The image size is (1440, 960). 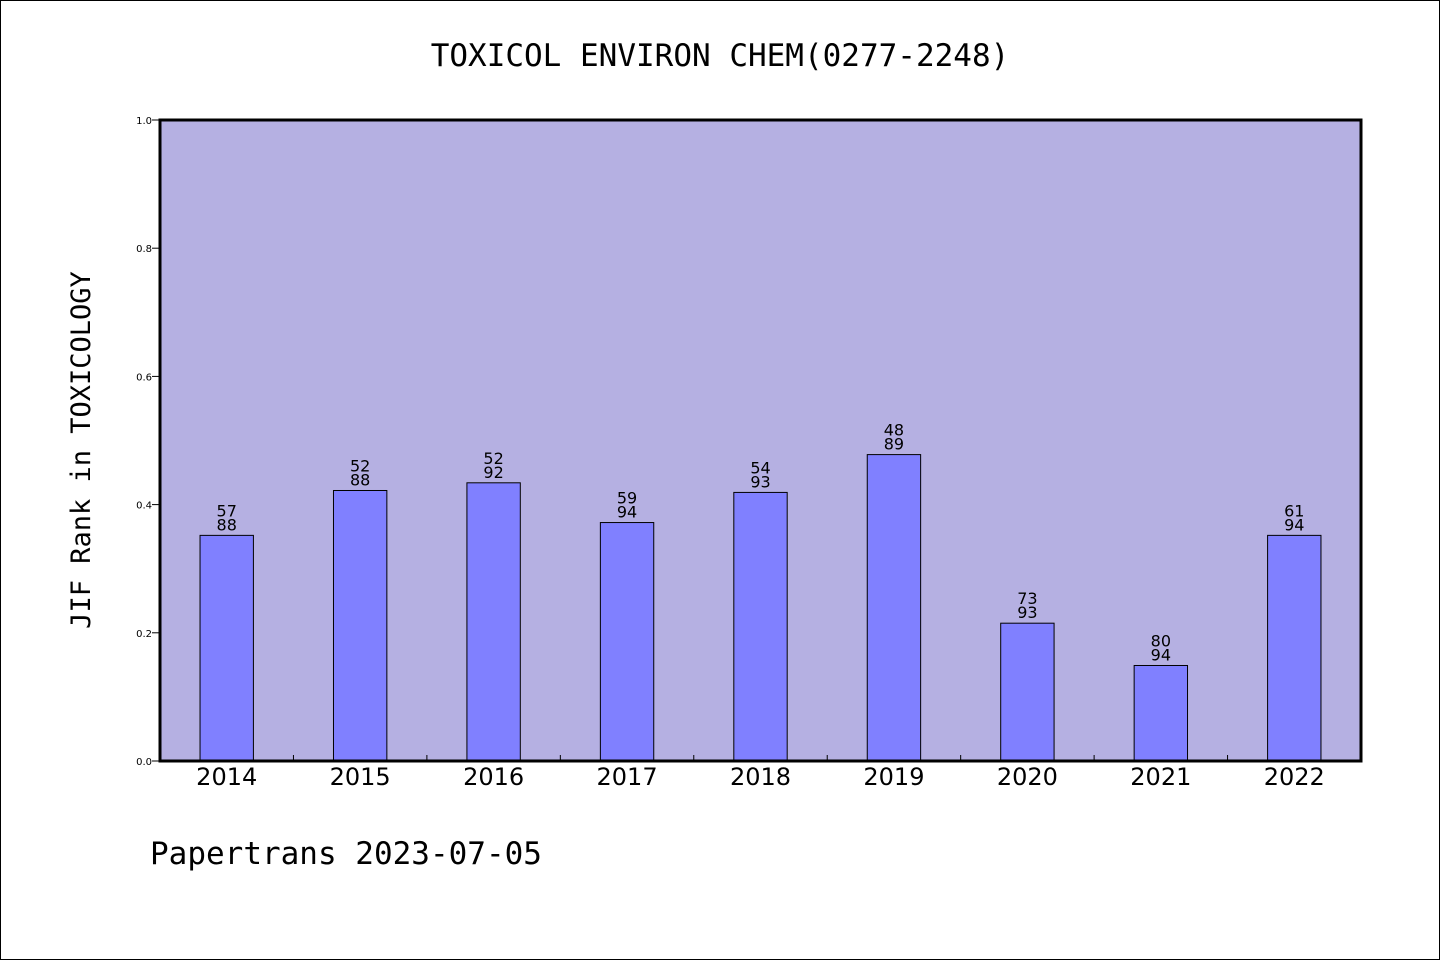 What do you see at coordinates (148, 442) in the screenshot?
I see `y-axis-ticks: 0.0 0.2 0.4 0.6 0.8 1.0` at bounding box center [148, 442].